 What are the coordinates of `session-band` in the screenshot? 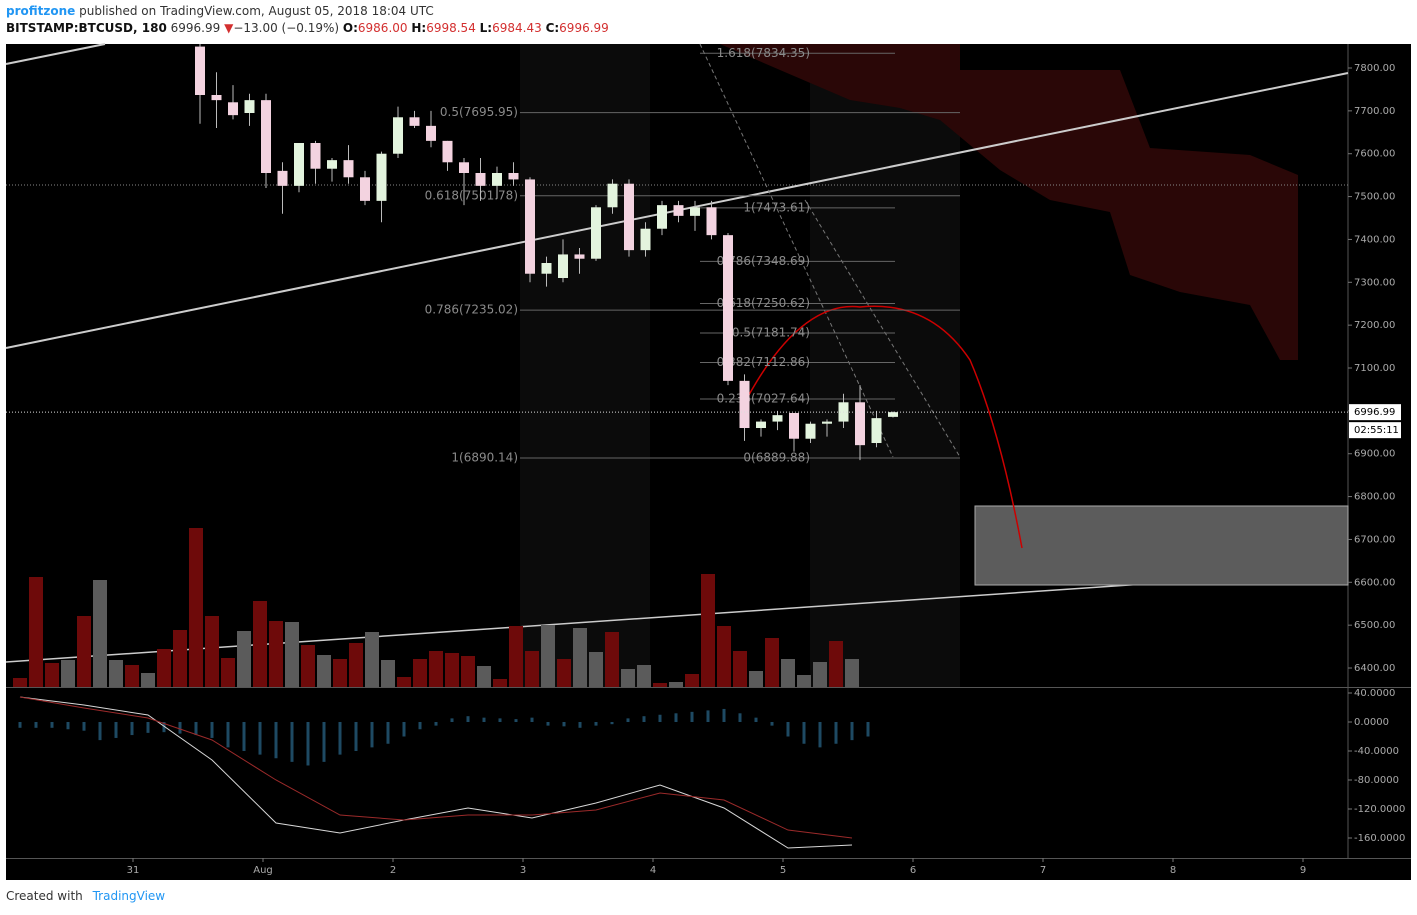 It's located at (885, 365).